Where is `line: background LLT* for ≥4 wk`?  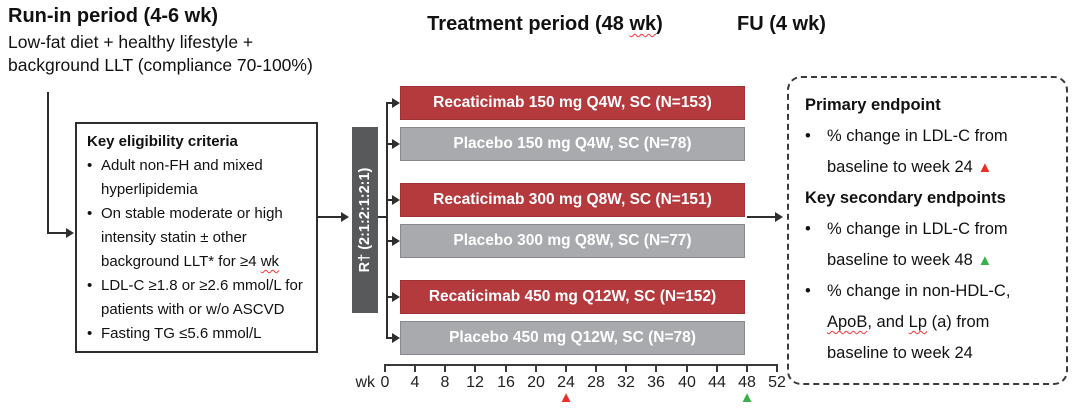 line: background LLT* for ≥4 wk is located at coordinates (192, 262).